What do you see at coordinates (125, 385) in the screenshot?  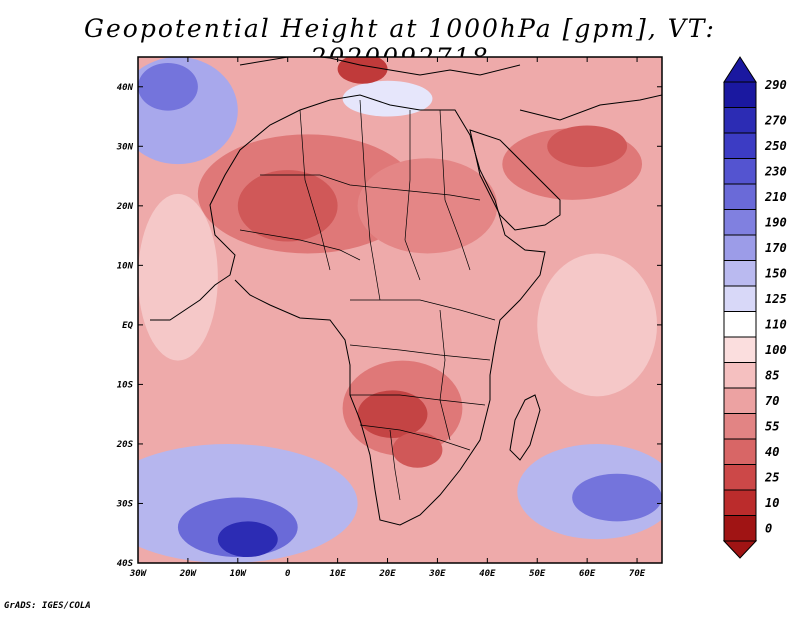 I see `lat-tick-label: 10S` at bounding box center [125, 385].